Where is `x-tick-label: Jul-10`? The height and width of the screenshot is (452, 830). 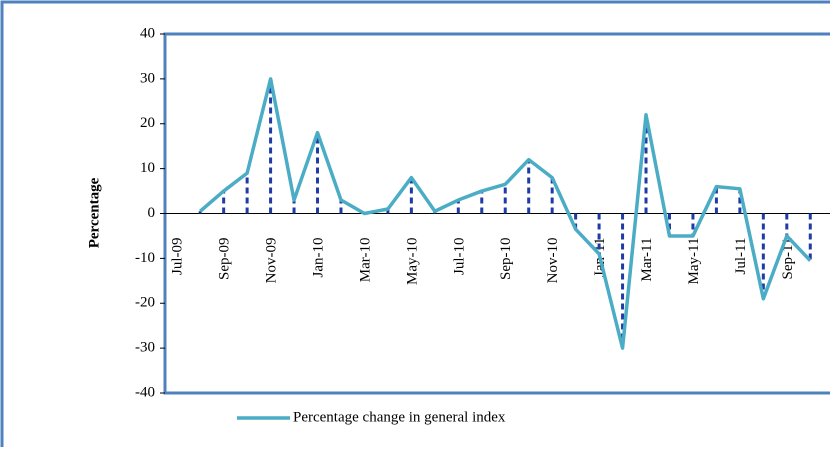 x-tick-label: Jul-10 is located at coordinates (459, 257).